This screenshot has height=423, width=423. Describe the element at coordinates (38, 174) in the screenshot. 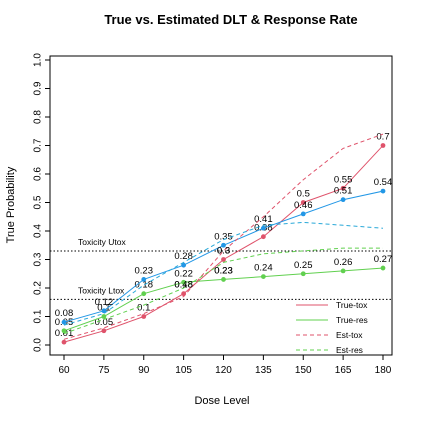

I see `y-tick-label: 0.6` at that location.